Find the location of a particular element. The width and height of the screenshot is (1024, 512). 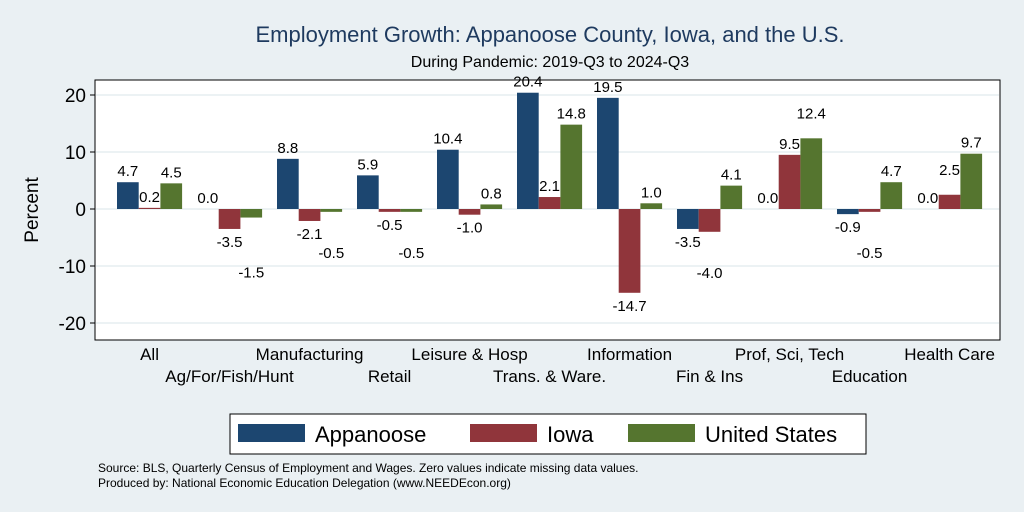

x-tick-label: Trans. & Ware. is located at coordinates (549, 376).